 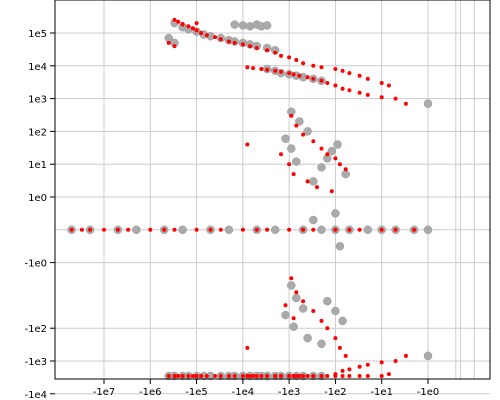 What do you see at coordinates (36, 329) in the screenshot?
I see `y-tick-label: -1e2` at bounding box center [36, 329].